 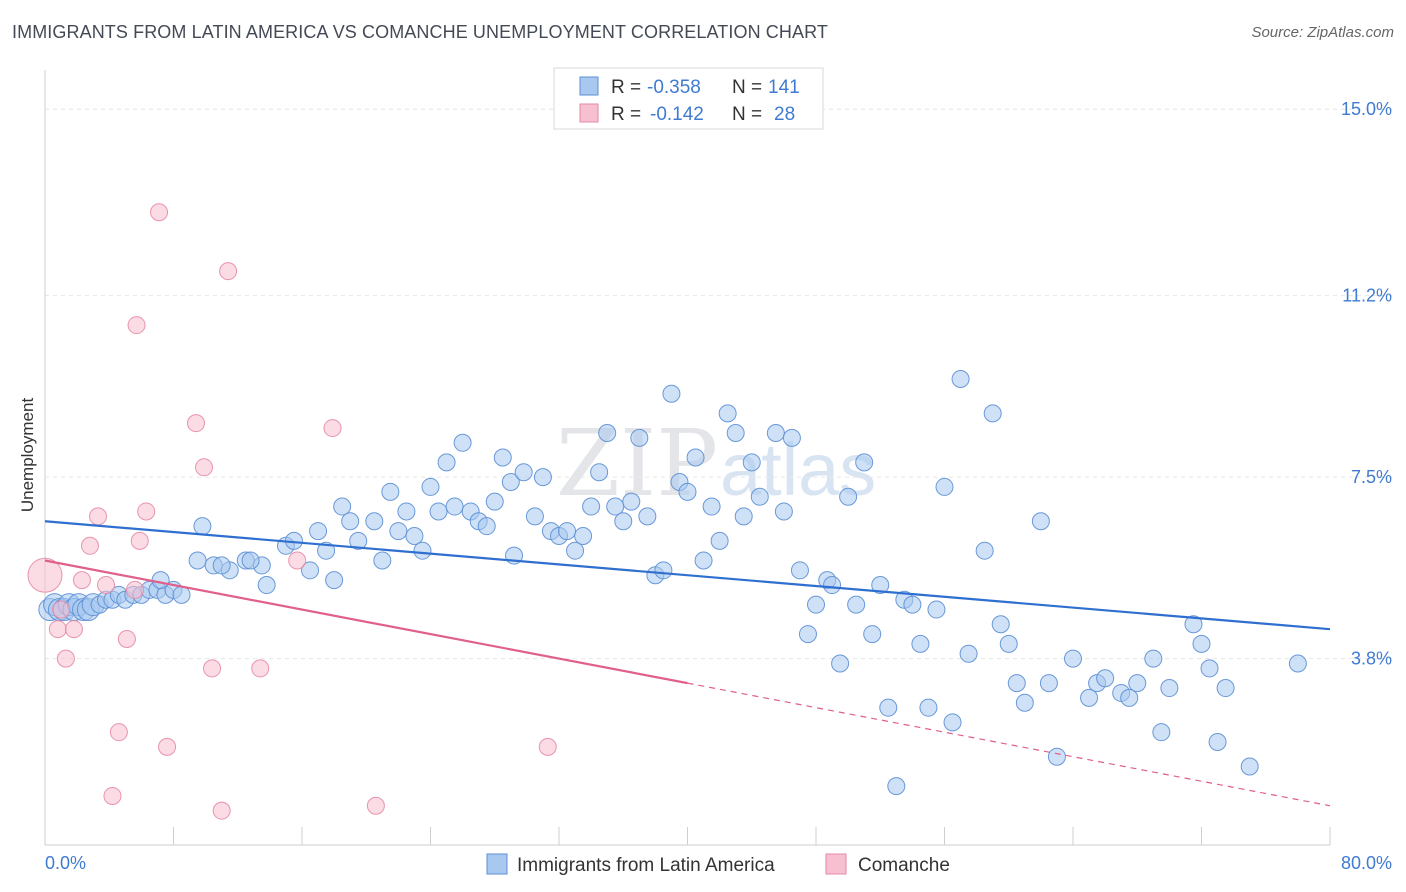 What do you see at coordinates (718, 864) in the screenshot?
I see `legend: Immigrants from Latin America Comanche` at bounding box center [718, 864].